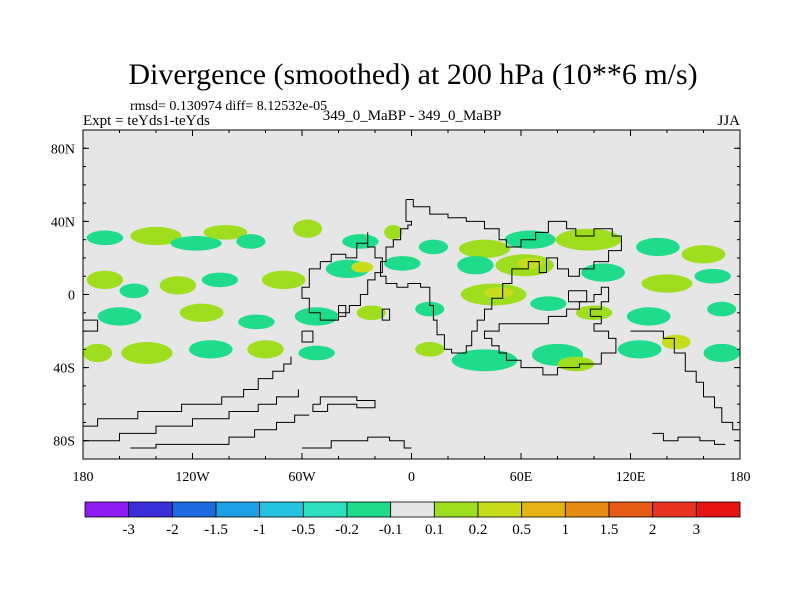 This screenshot has height=600, width=800. What do you see at coordinates (64, 442) in the screenshot?
I see `y-tick-label: 80S` at bounding box center [64, 442].